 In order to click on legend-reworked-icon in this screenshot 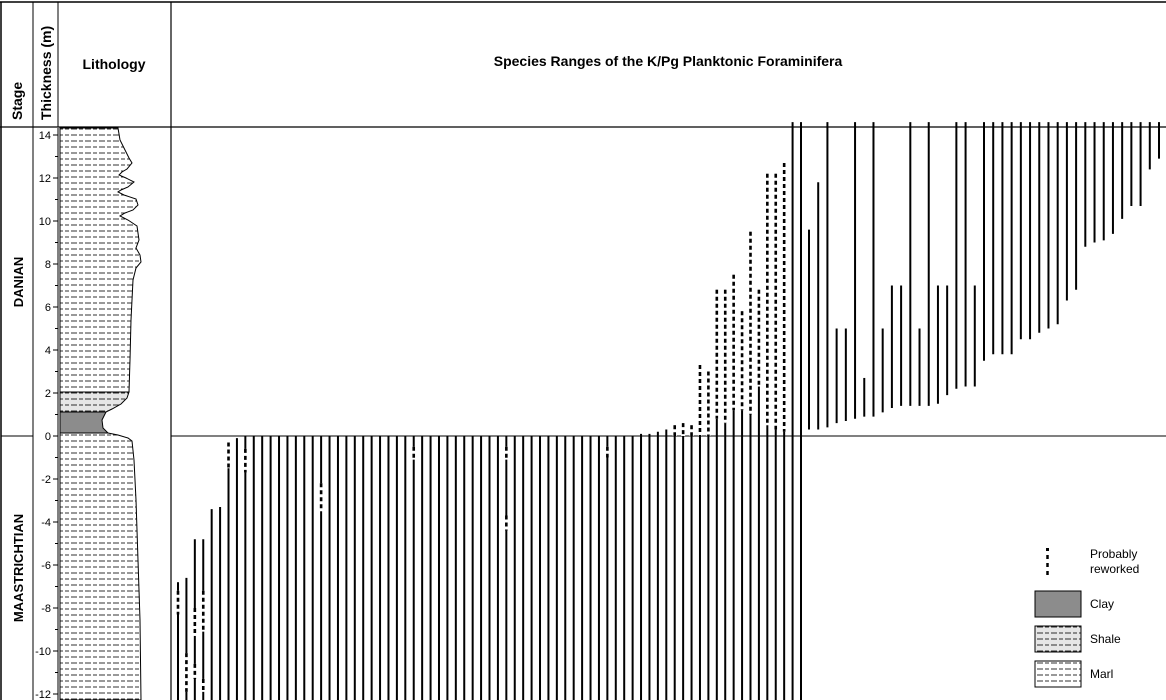, I will do `click(1047, 561)`.